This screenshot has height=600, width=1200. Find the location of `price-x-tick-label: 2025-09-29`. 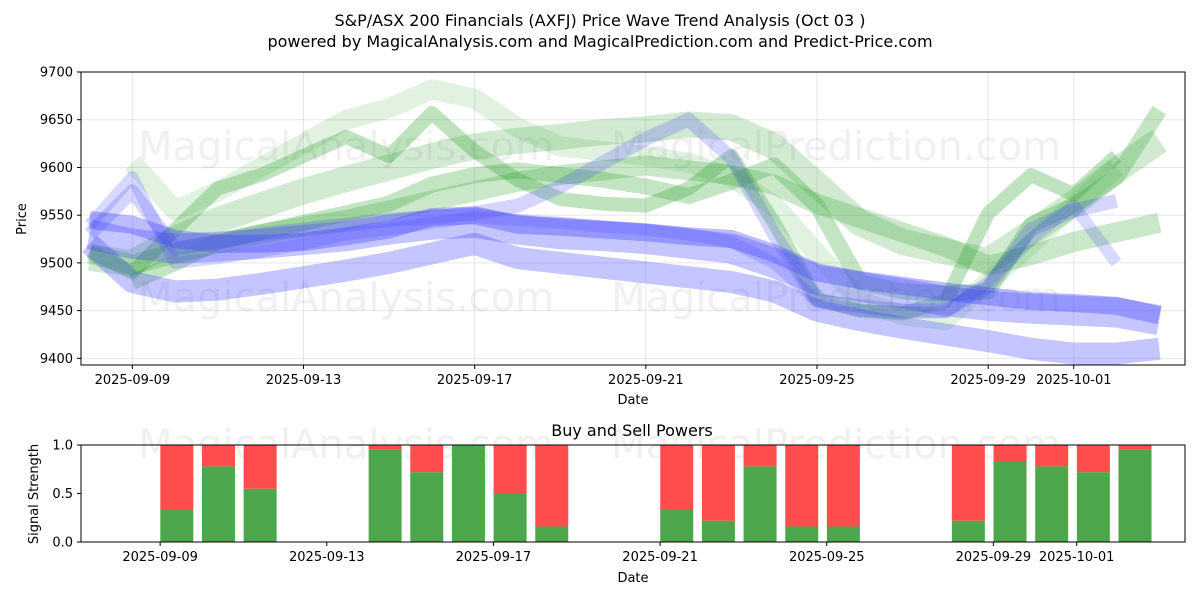

price-x-tick-label: 2025-09-29 is located at coordinates (988, 380).